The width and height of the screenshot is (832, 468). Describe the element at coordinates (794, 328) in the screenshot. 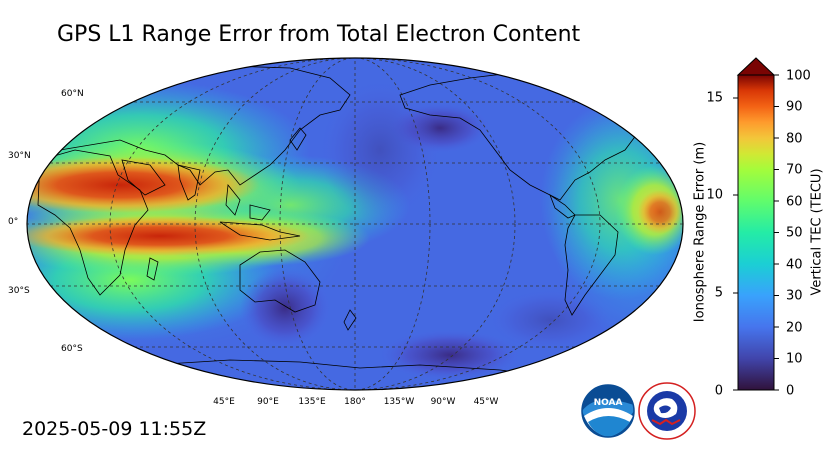

I see `cb-tick-tecu-20: 20` at that location.